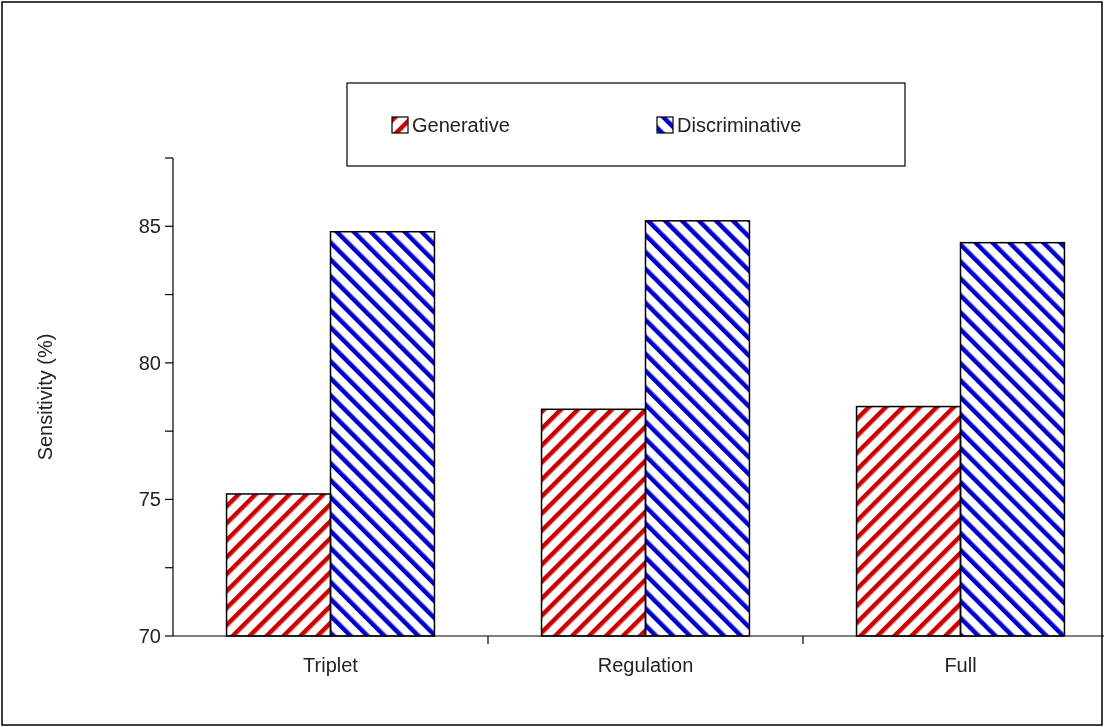  What do you see at coordinates (739, 125) in the screenshot?
I see `legend-label: Discriminative` at bounding box center [739, 125].